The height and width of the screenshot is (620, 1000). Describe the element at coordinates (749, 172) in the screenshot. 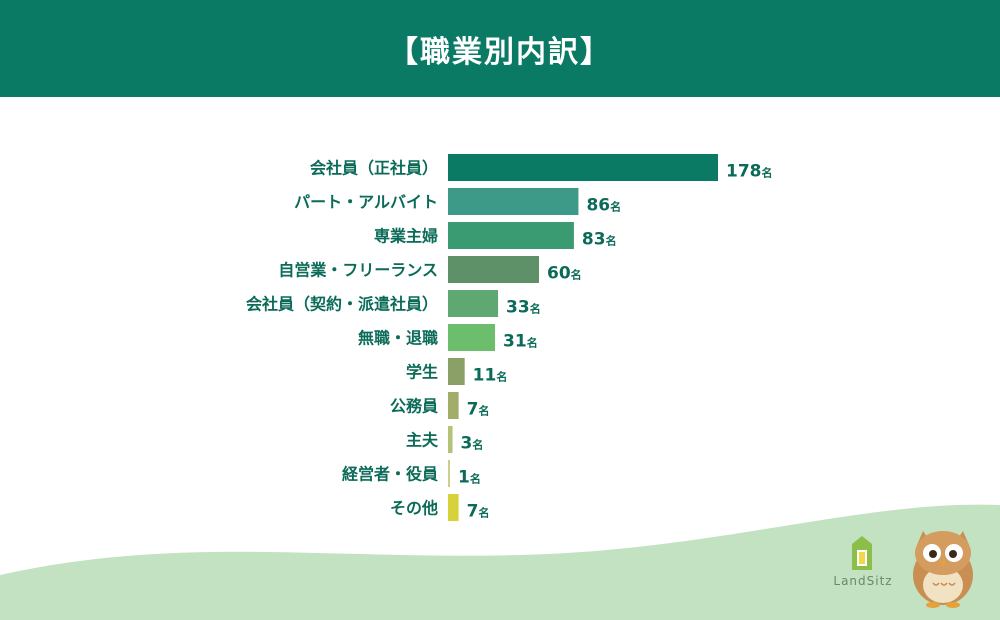

I see `value-label: 178名` at that location.